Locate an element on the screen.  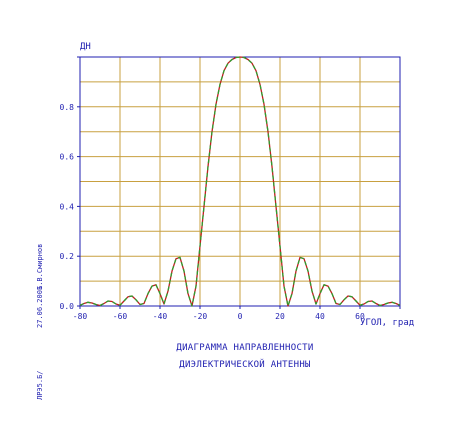
caption-line-1: ДИАГРАММА НАПРАВЛЕННОСТИ is located at coordinates (245, 348).